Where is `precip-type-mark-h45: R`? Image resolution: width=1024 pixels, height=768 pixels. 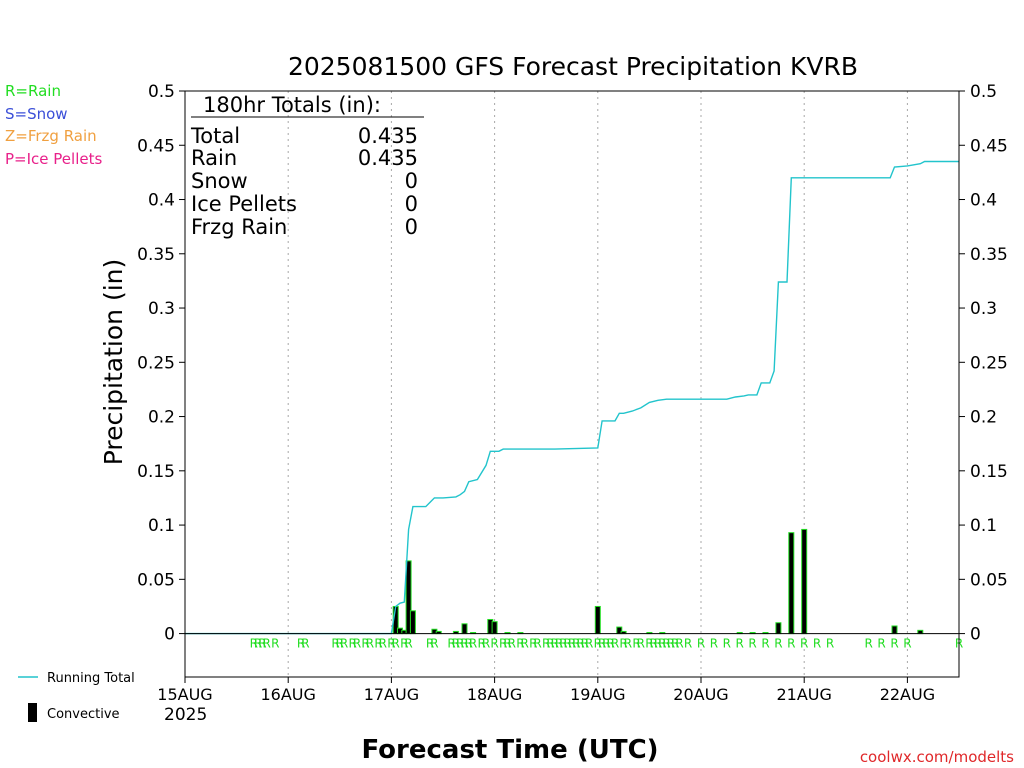
precip-type-mark-h45: R is located at coordinates (378, 644).